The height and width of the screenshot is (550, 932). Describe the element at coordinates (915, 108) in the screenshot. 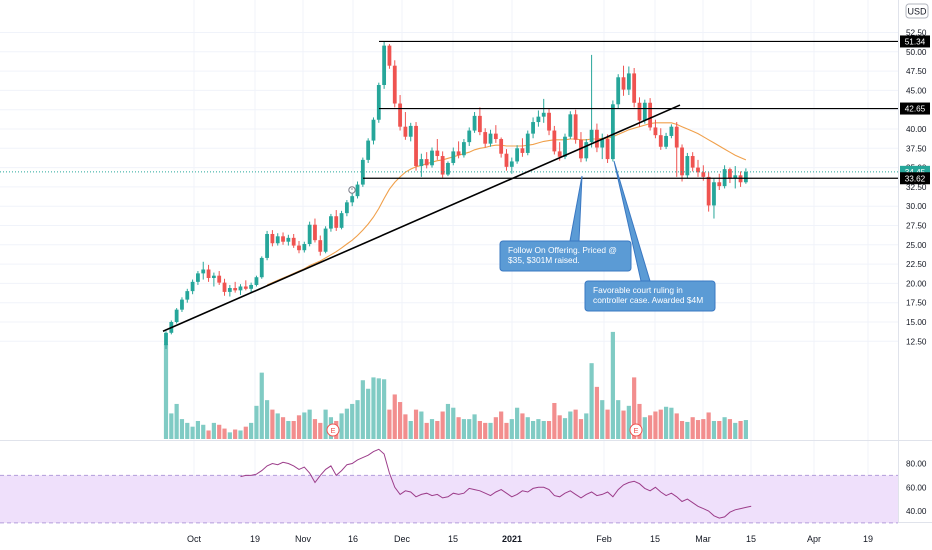

I see `axis-price-label: 42.65` at that location.